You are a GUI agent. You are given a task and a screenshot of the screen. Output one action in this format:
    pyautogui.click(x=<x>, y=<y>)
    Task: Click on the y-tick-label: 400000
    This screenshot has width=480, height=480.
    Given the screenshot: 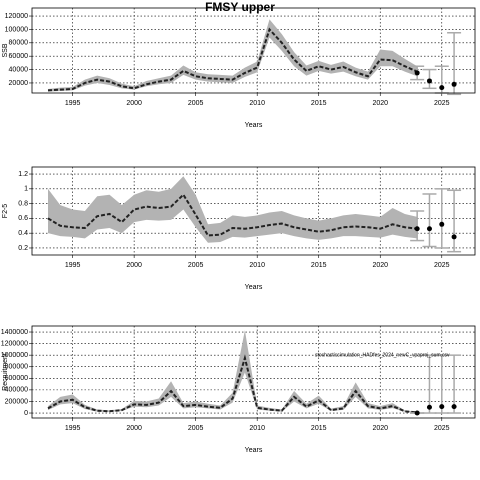 What is the action you would take?
    pyautogui.click(x=16, y=390)
    